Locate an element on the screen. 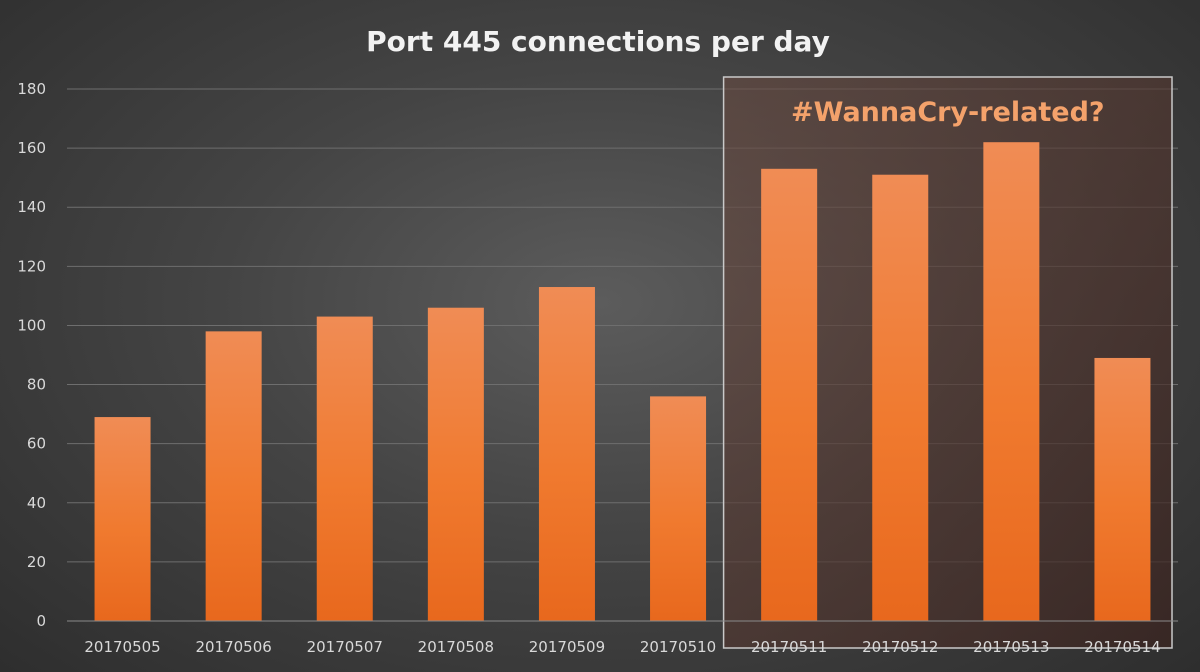  y-tick-label: 100 is located at coordinates (31, 325).